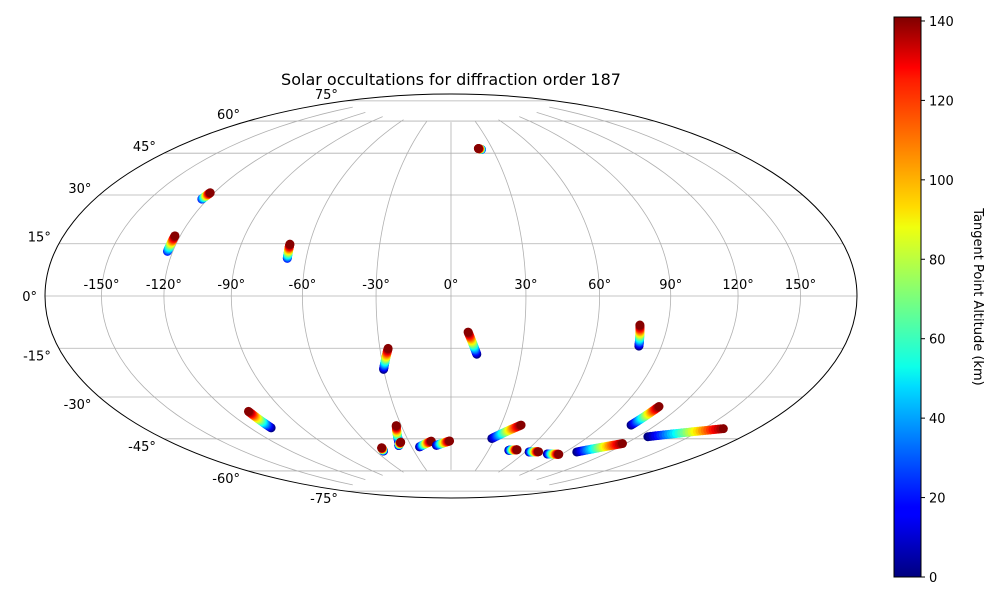  What do you see at coordinates (29, 297) in the screenshot?
I see `latitude-tick-label: 0°` at bounding box center [29, 297].